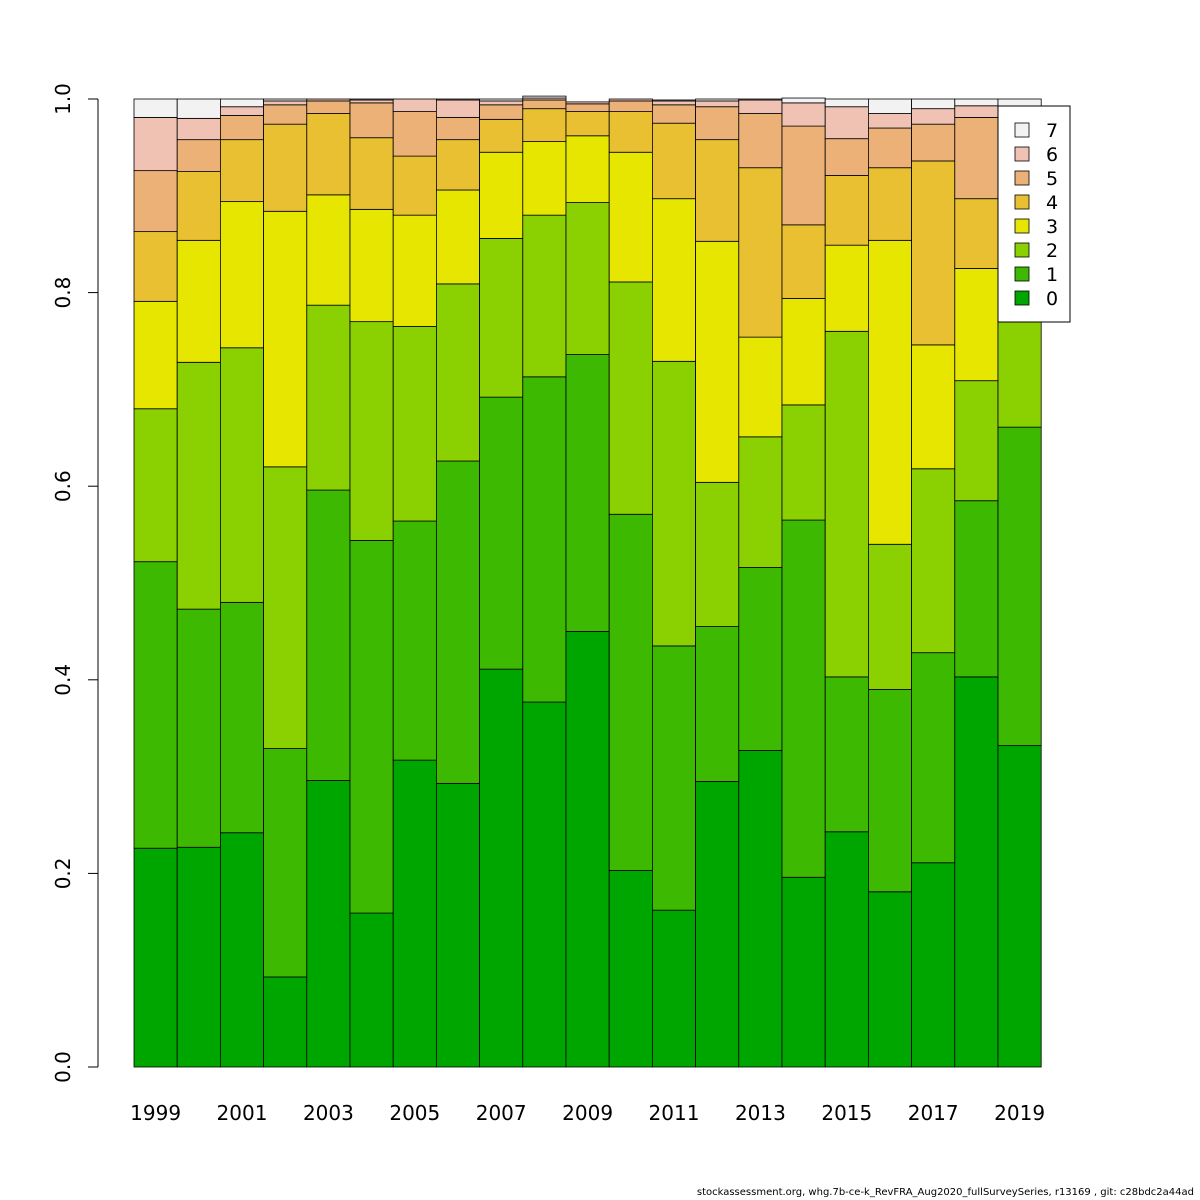  What do you see at coordinates (414, 1113) in the screenshot?
I see `x-tick-label: 2005` at bounding box center [414, 1113].